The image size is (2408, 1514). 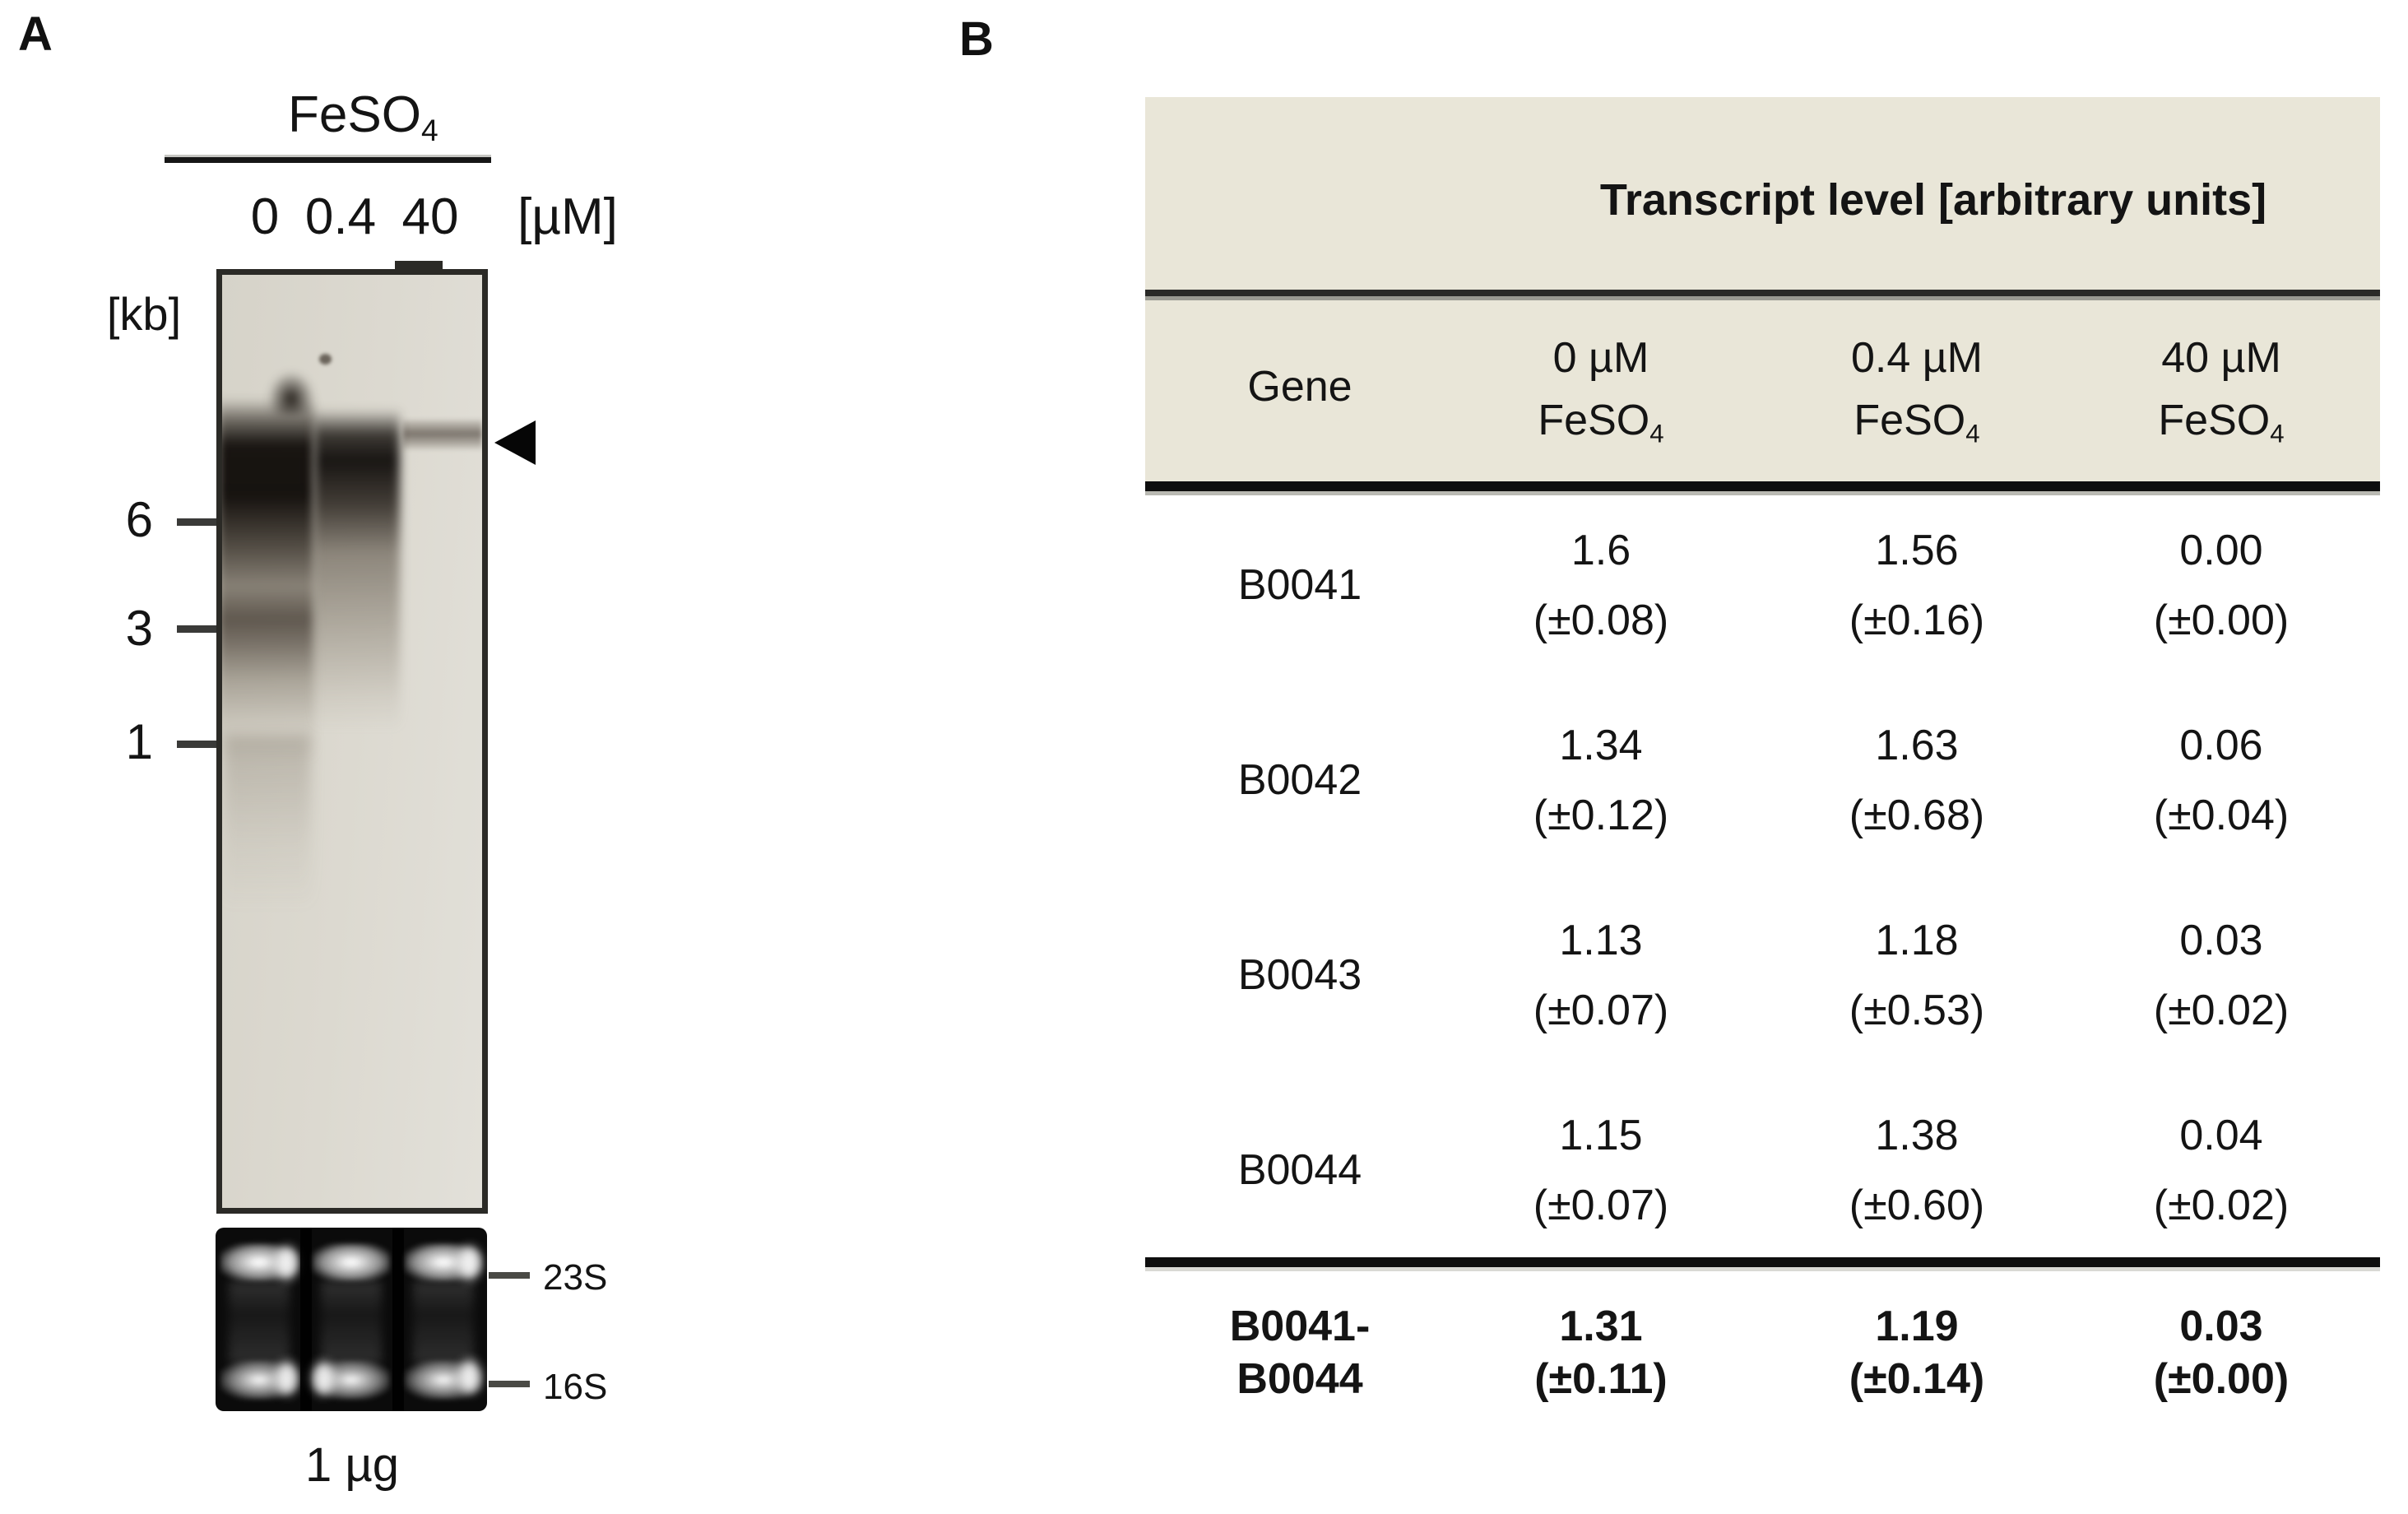 What do you see at coordinates (1601, 620) in the screenshot?
I see `sd-cell: (±0.08)` at bounding box center [1601, 620].